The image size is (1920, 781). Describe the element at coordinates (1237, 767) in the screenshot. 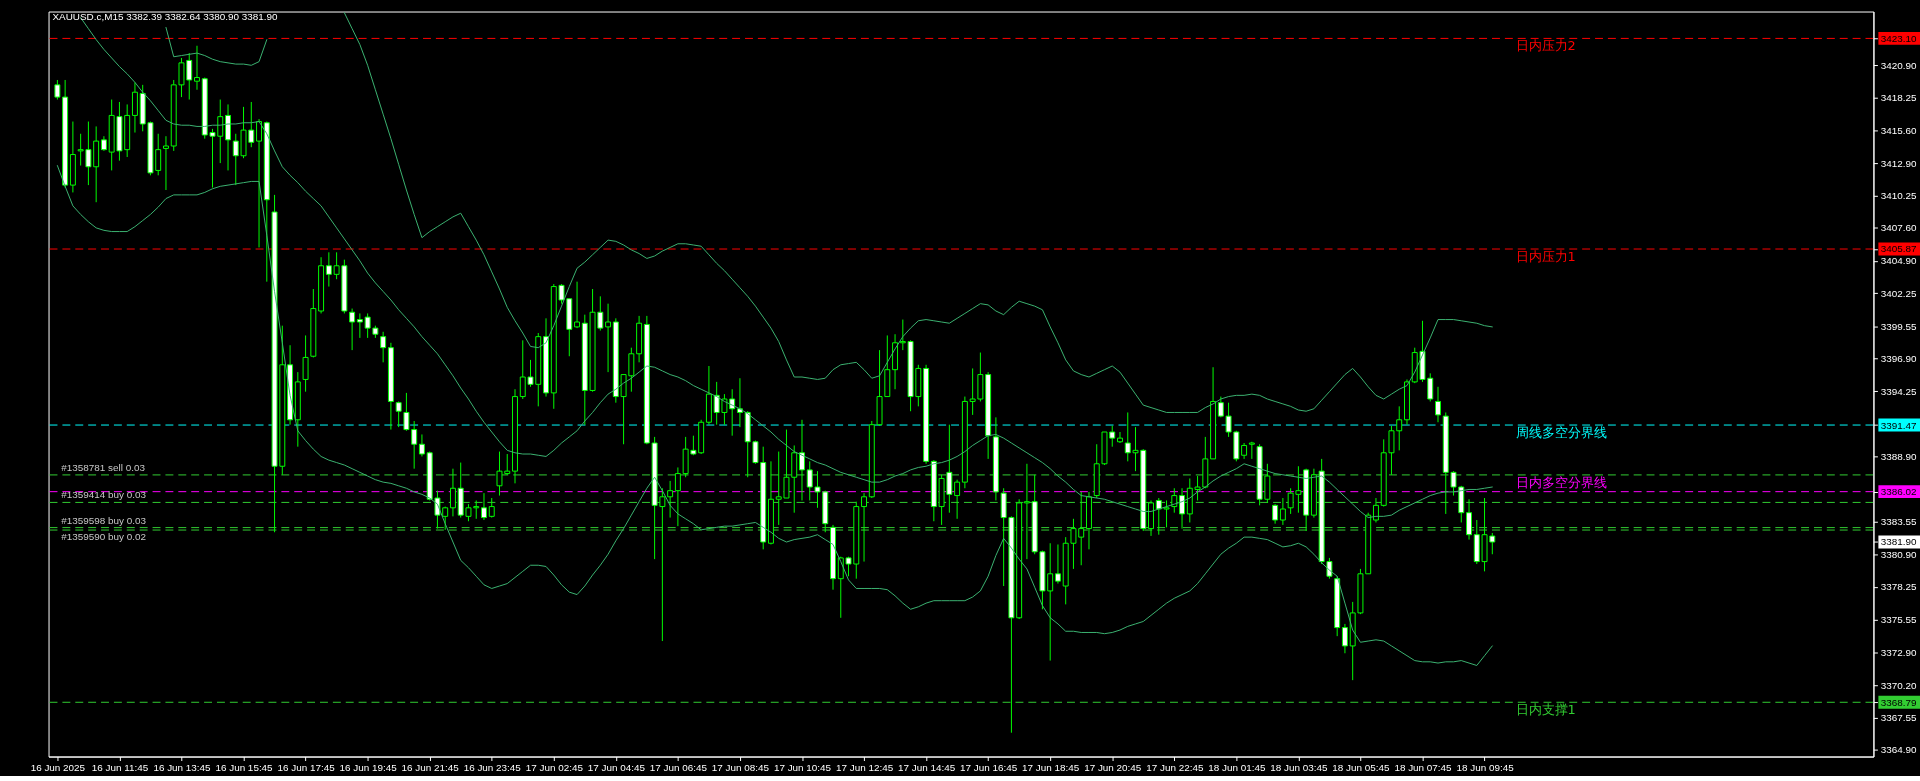

I see `x-tick-label: 18 Jun 01:45` at that location.